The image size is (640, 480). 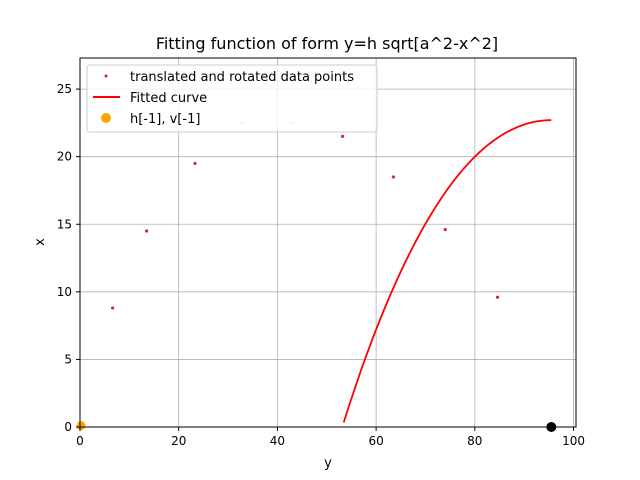 I want to click on legend-marker-points, so click(x=106, y=76).